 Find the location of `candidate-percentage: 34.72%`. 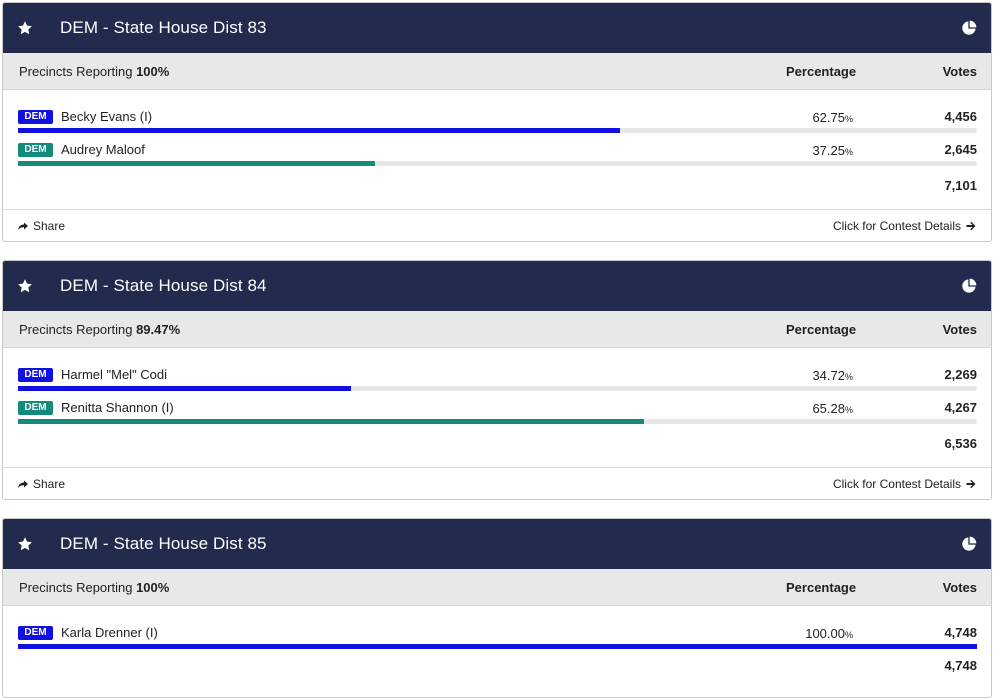

candidate-percentage: 34.72% is located at coordinates (832, 375).